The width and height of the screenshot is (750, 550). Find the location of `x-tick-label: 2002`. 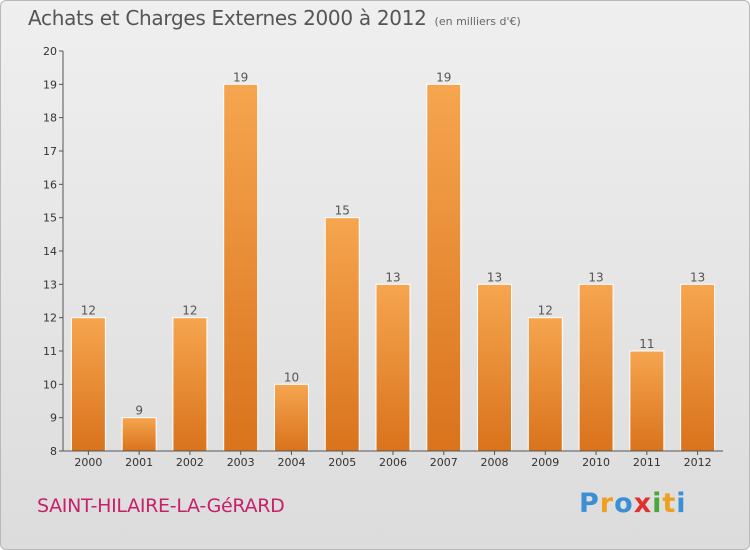

x-tick-label: 2002 is located at coordinates (190, 462).